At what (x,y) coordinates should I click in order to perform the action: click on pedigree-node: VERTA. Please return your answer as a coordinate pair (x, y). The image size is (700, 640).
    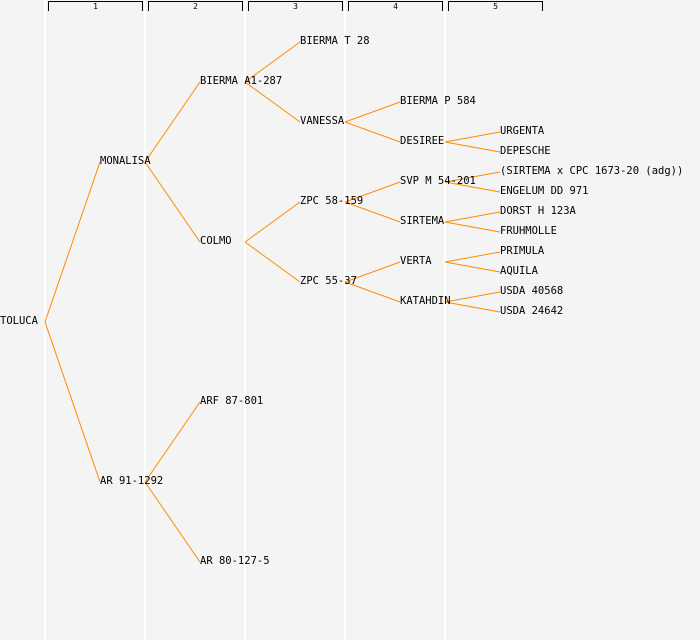
    Looking at the image, I should click on (416, 261).